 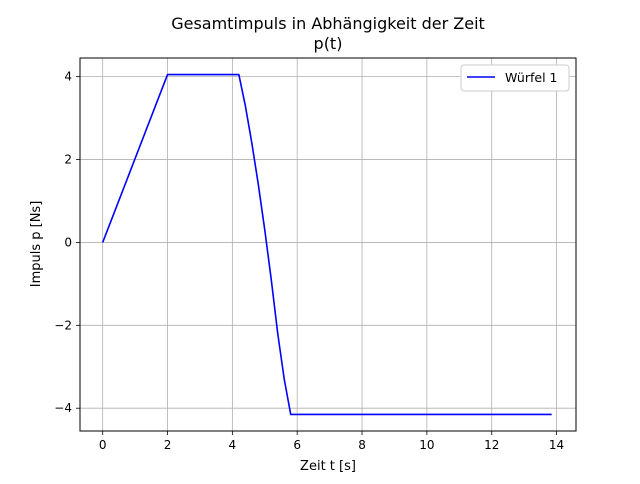 What do you see at coordinates (491, 445) in the screenshot?
I see `x-tick-label: 12` at bounding box center [491, 445].